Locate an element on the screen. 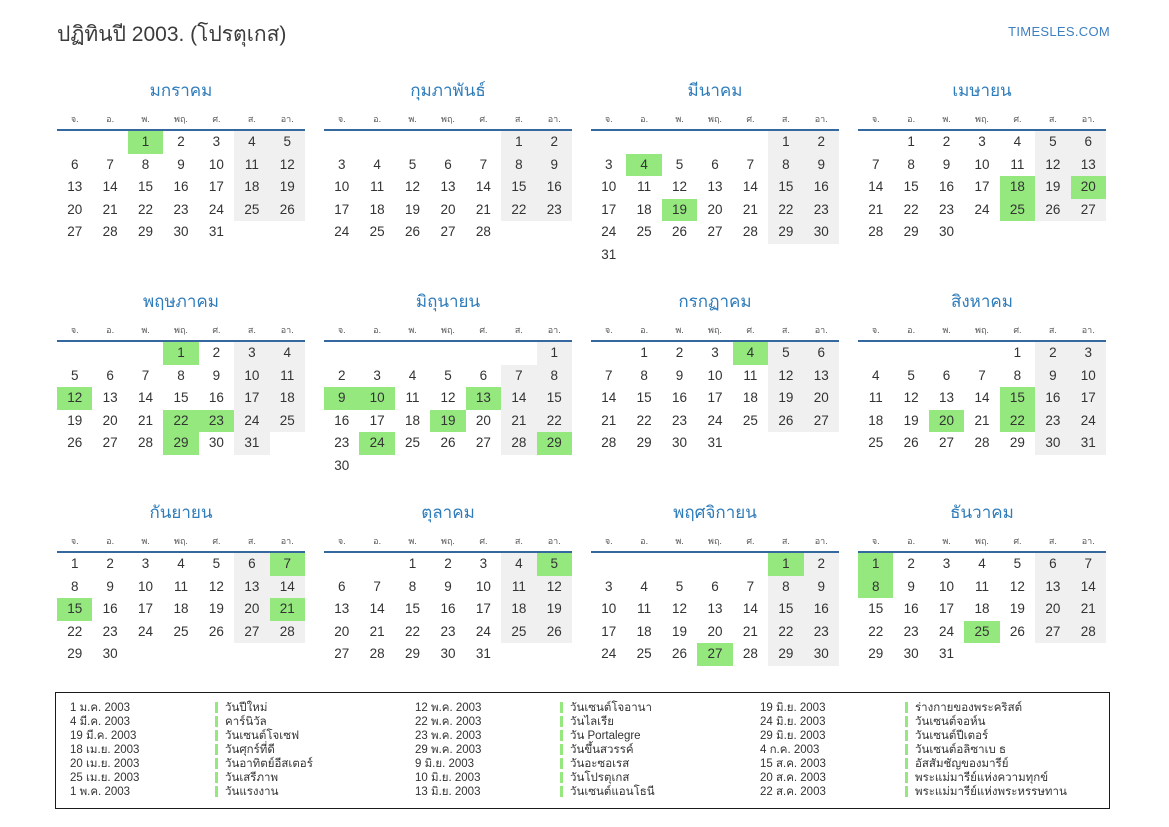 Image resolution: width=1169 pixels, height=827 pixels. day-cell: 9 is located at coordinates (216, 375).